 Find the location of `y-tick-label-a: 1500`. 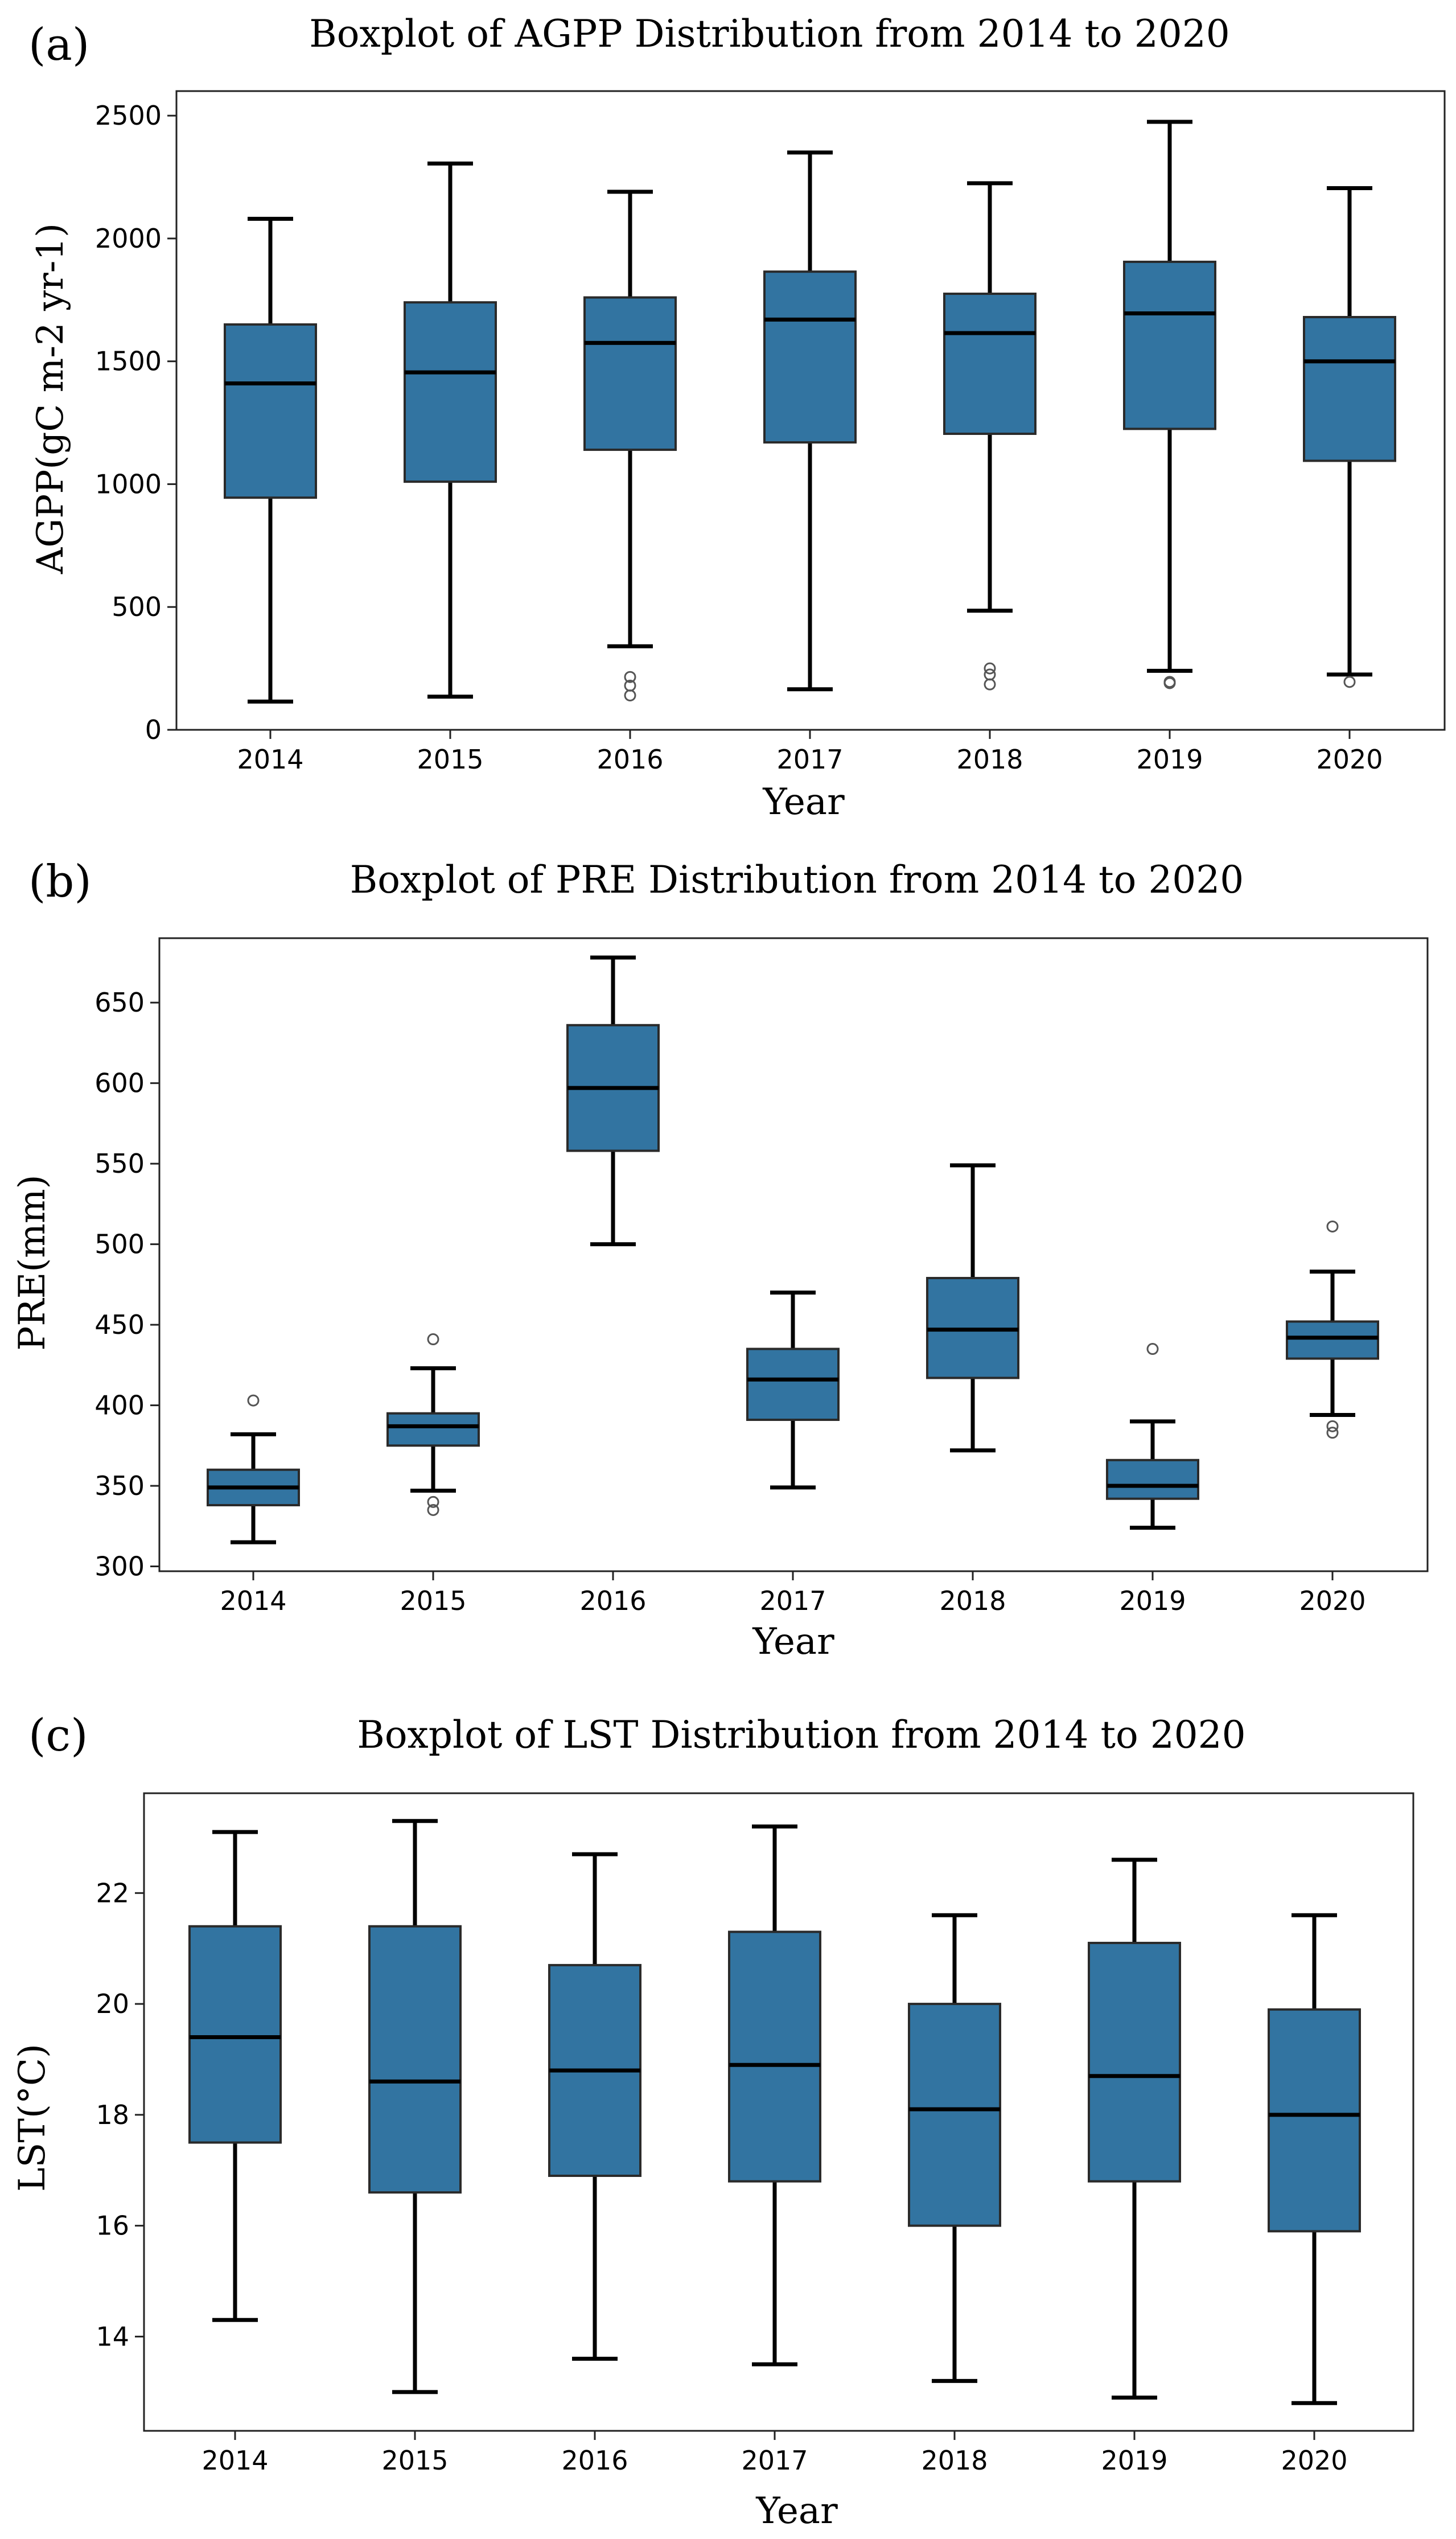

y-tick-label-a: 1500 is located at coordinates (128, 361).